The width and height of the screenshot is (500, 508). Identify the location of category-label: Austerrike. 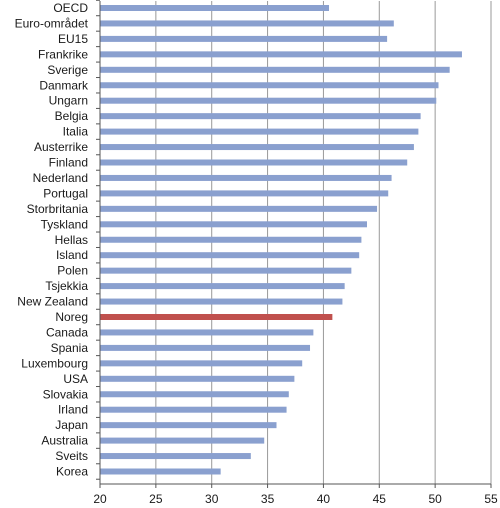
(61, 147).